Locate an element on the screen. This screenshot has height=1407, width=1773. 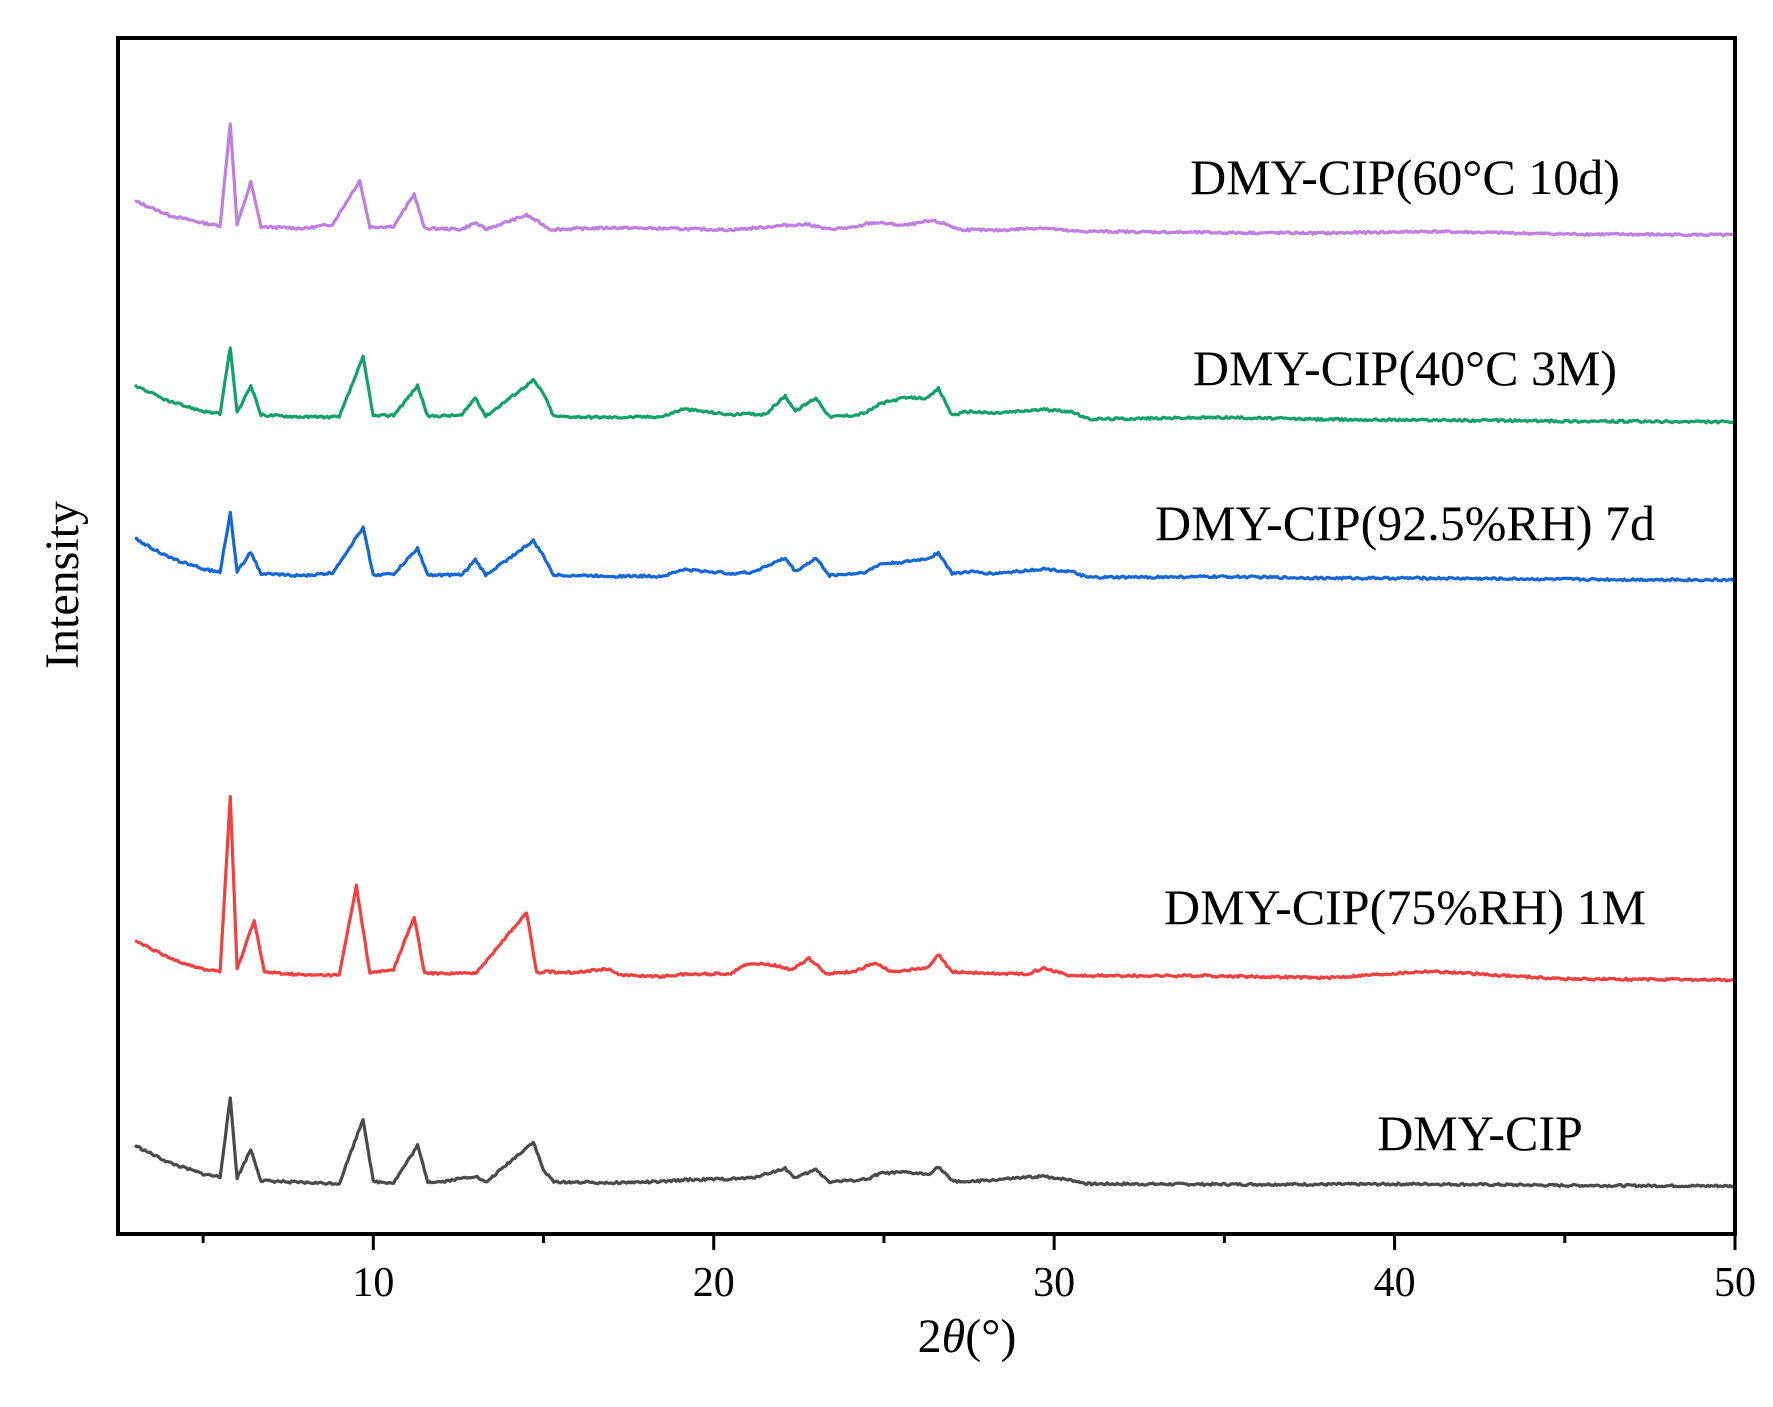
y-axis-title: Intensity is located at coordinates (62, 585).